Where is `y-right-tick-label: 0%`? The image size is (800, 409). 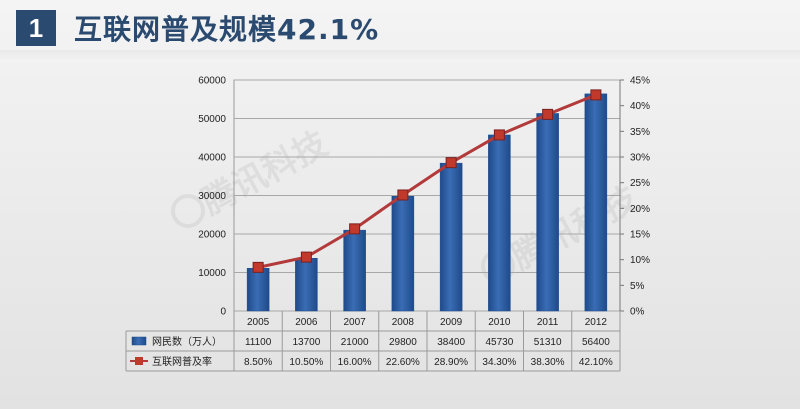
y-right-tick-label: 0% is located at coordinates (637, 312).